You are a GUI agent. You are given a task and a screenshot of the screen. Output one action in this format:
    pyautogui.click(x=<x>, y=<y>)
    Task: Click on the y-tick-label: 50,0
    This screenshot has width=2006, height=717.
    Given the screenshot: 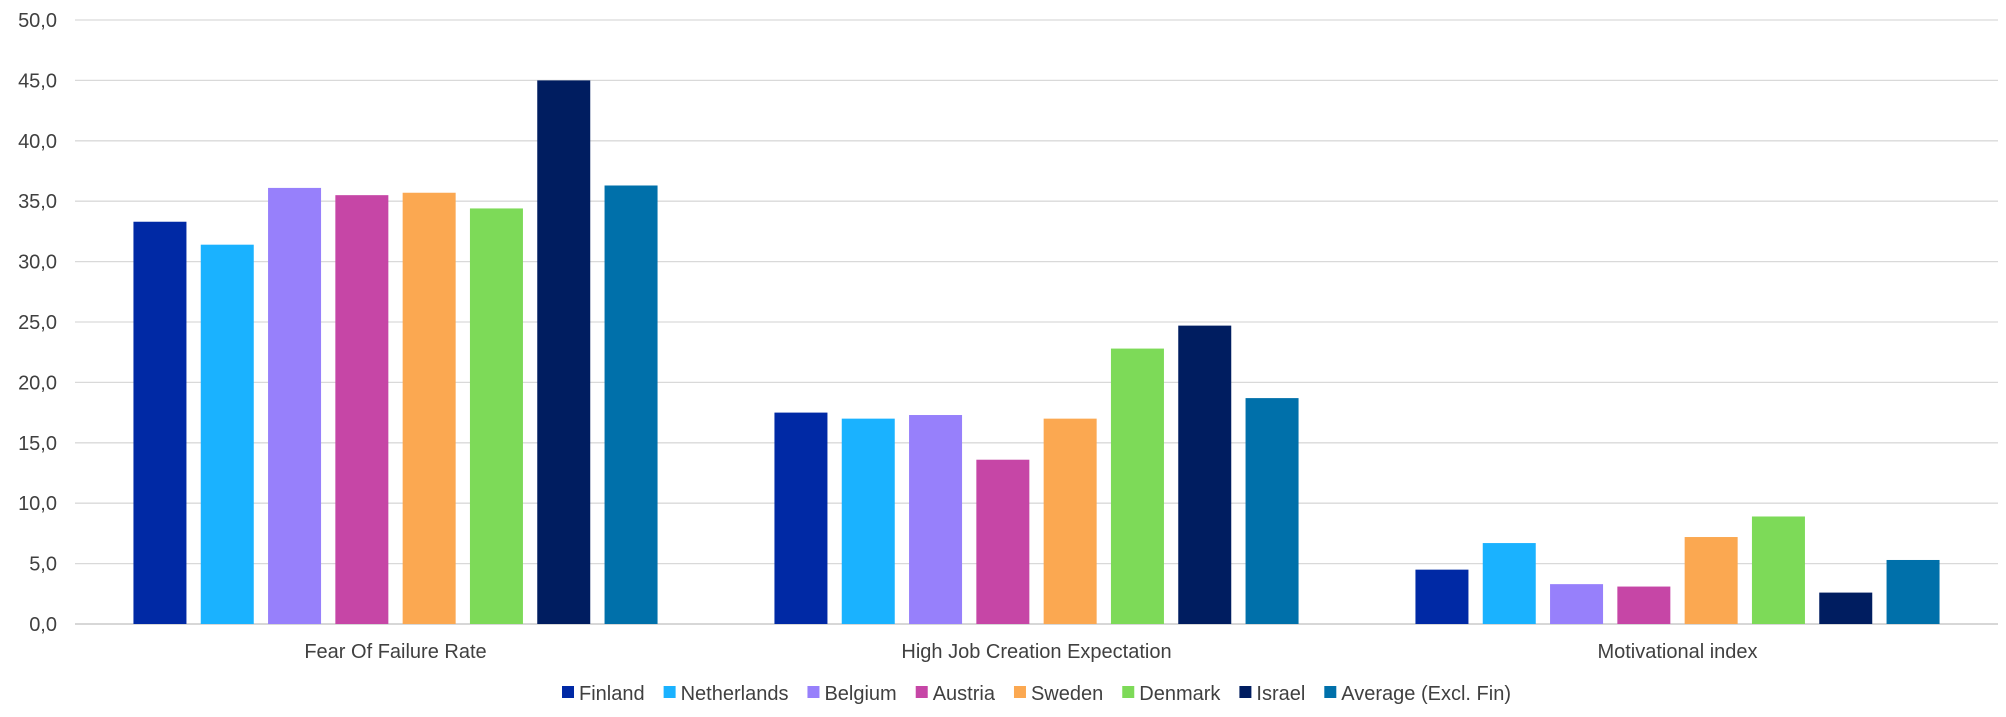 What is the action you would take?
    pyautogui.click(x=37, y=21)
    